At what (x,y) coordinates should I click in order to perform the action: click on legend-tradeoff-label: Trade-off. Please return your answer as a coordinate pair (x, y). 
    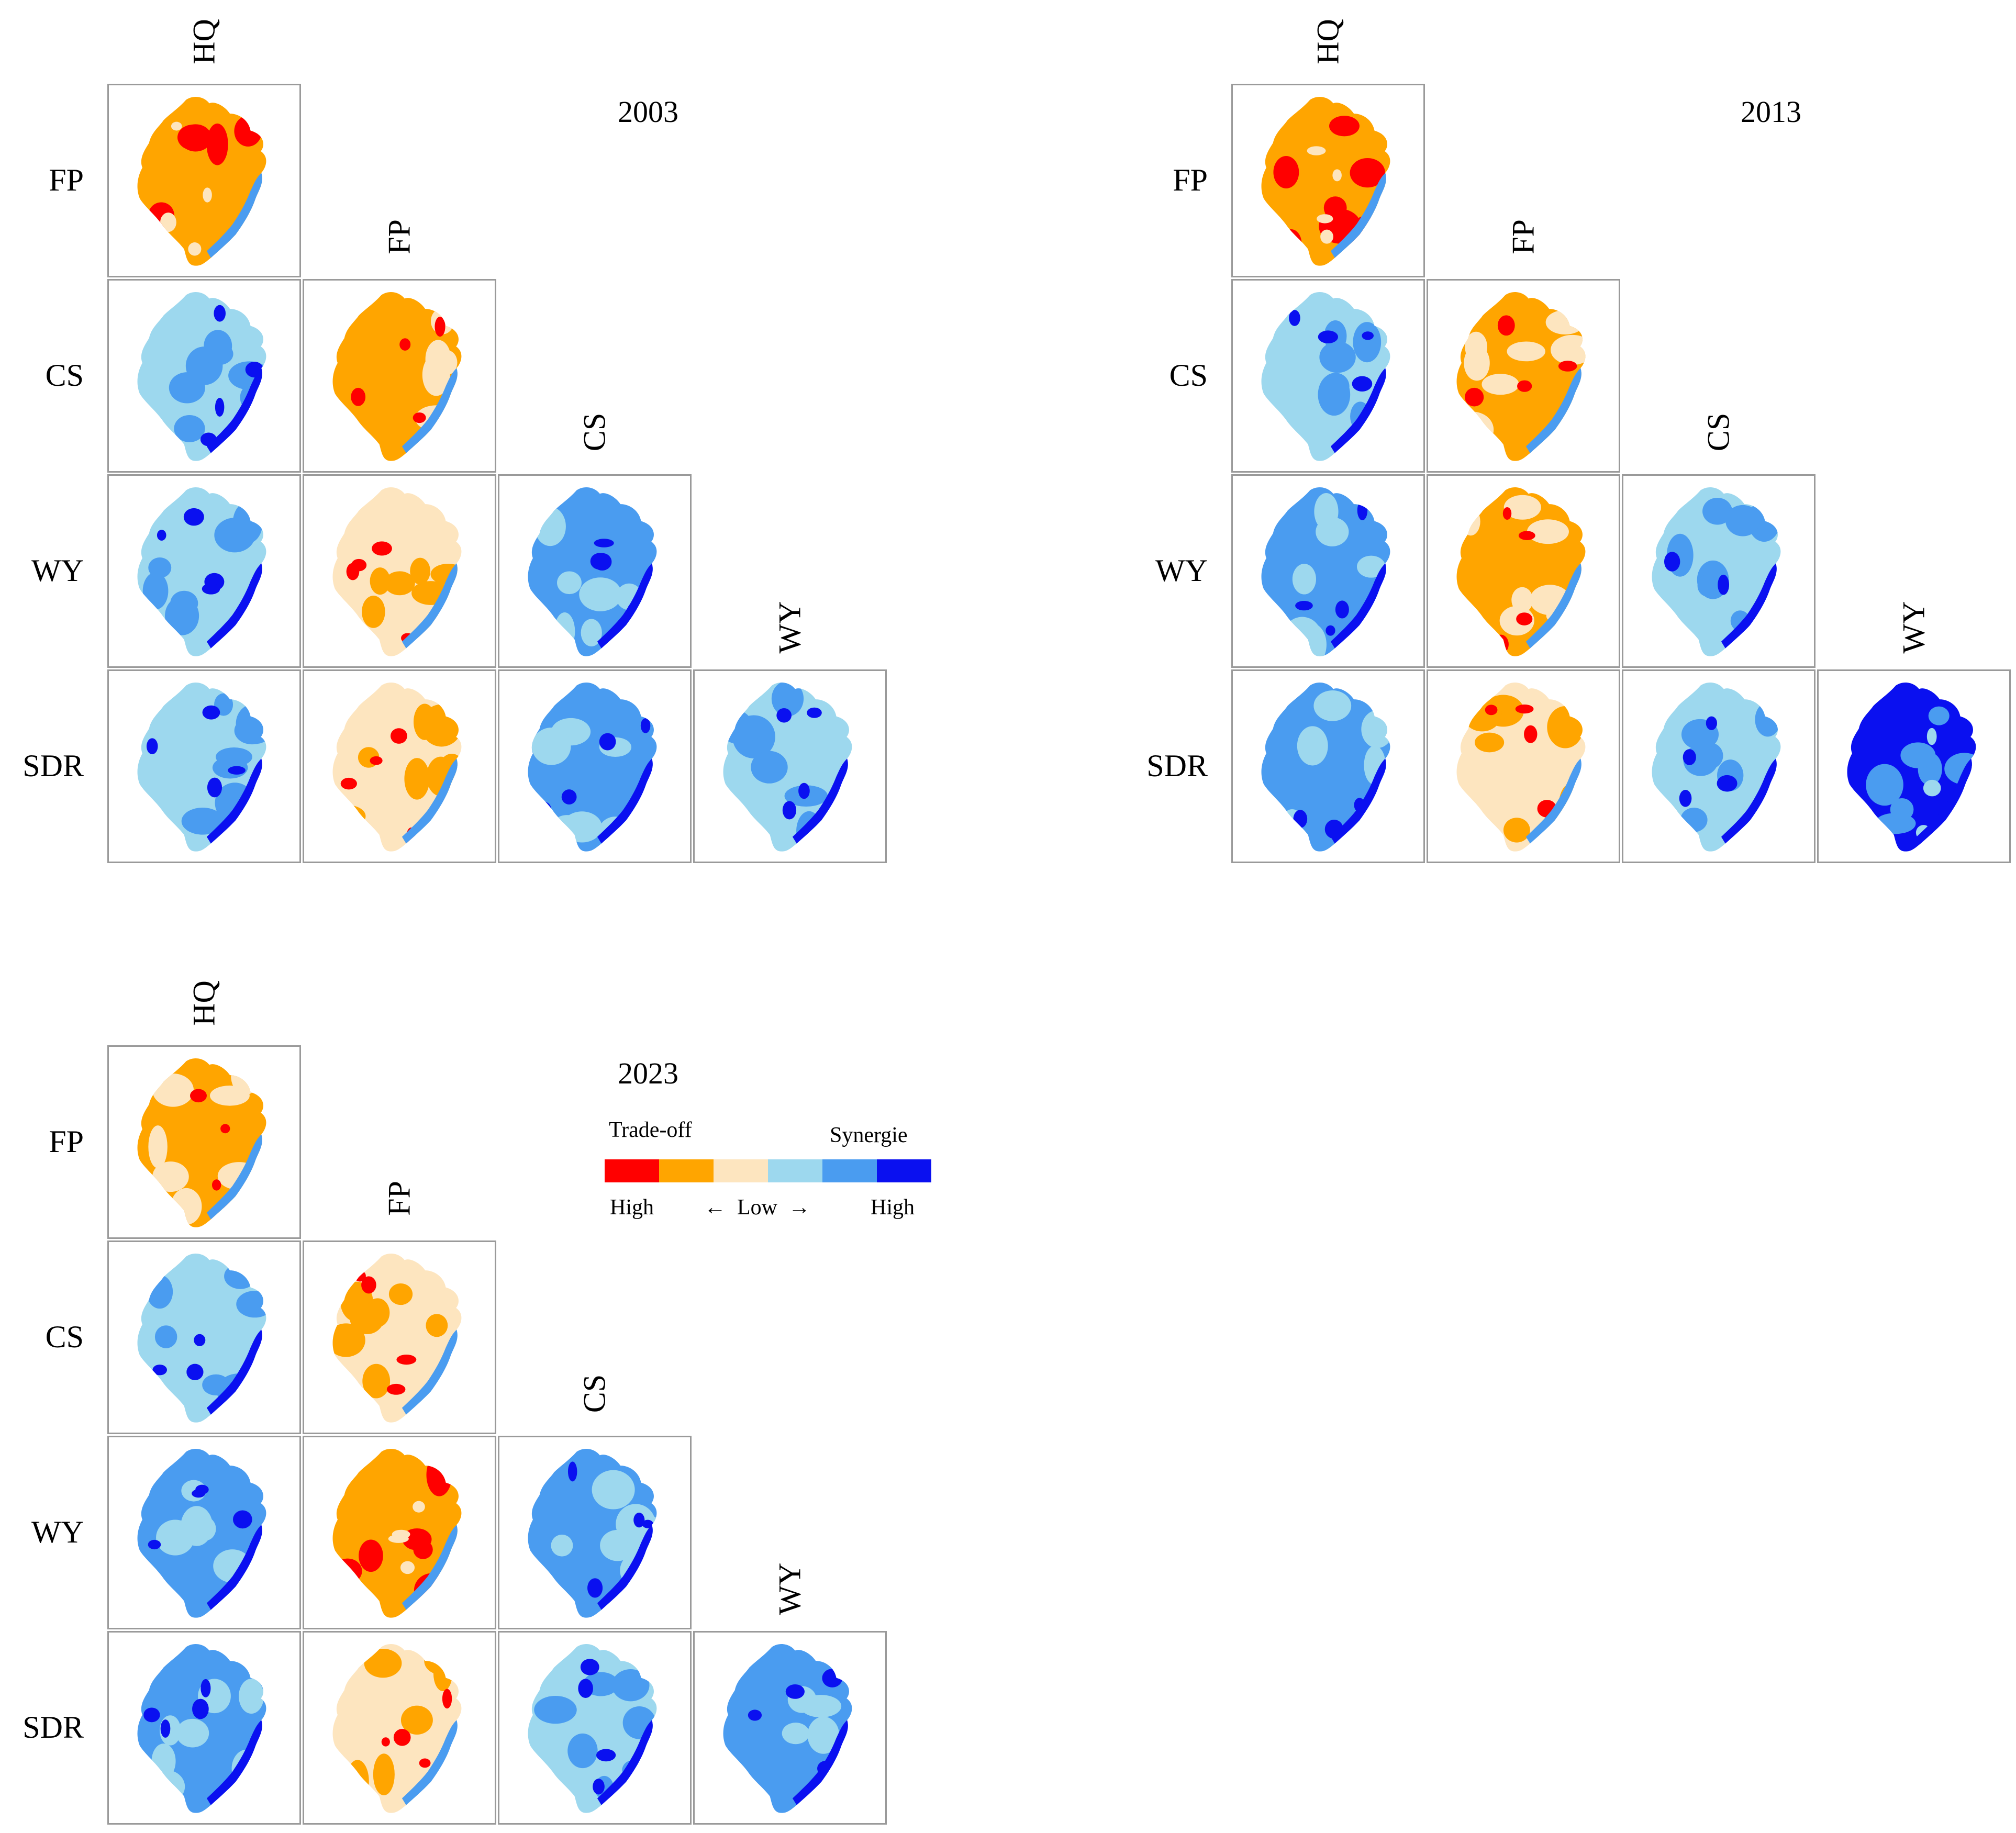
    Looking at the image, I should click on (650, 1130).